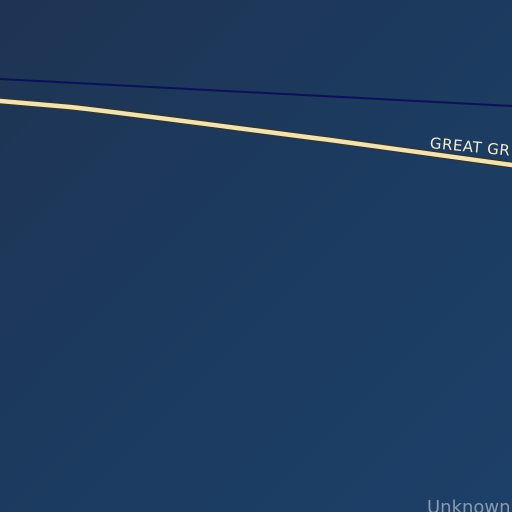  I want to click on thin-boundary-line, so click(256, 92).